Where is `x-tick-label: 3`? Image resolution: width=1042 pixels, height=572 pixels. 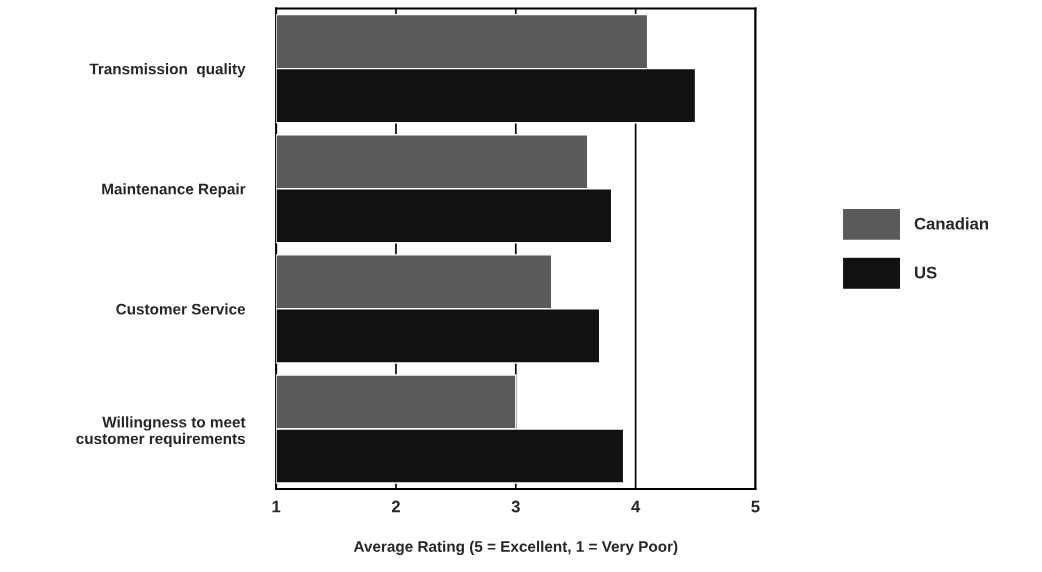
x-tick-label: 3 is located at coordinates (515, 506).